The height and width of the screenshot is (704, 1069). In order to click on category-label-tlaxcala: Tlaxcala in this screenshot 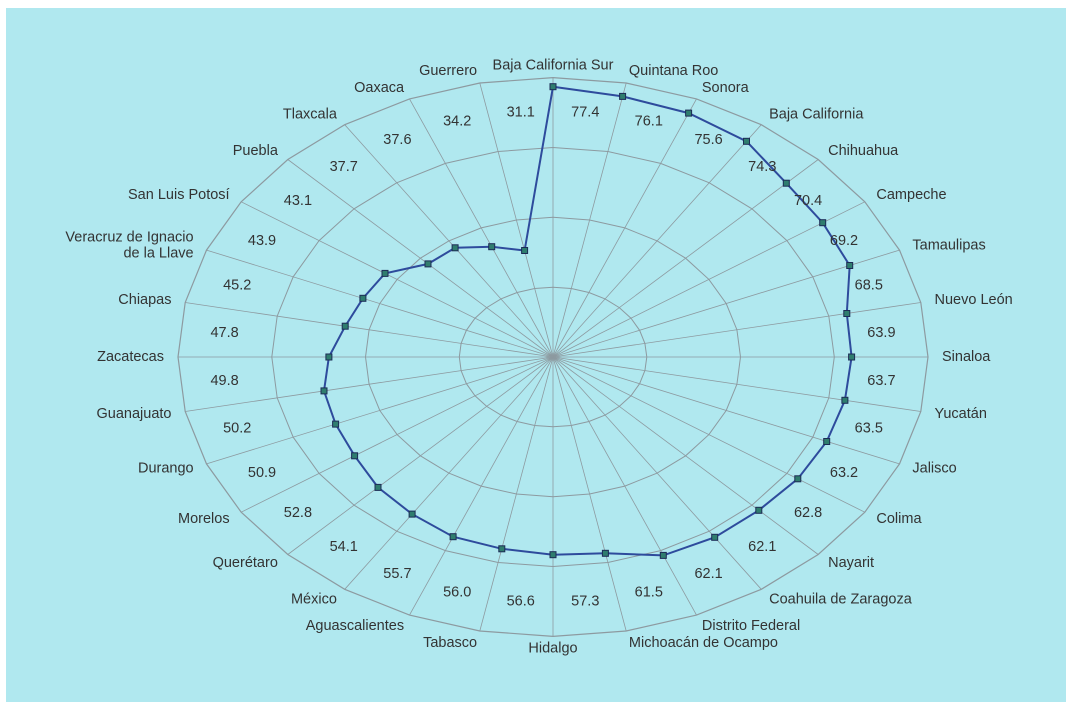, I will do `click(310, 115)`.